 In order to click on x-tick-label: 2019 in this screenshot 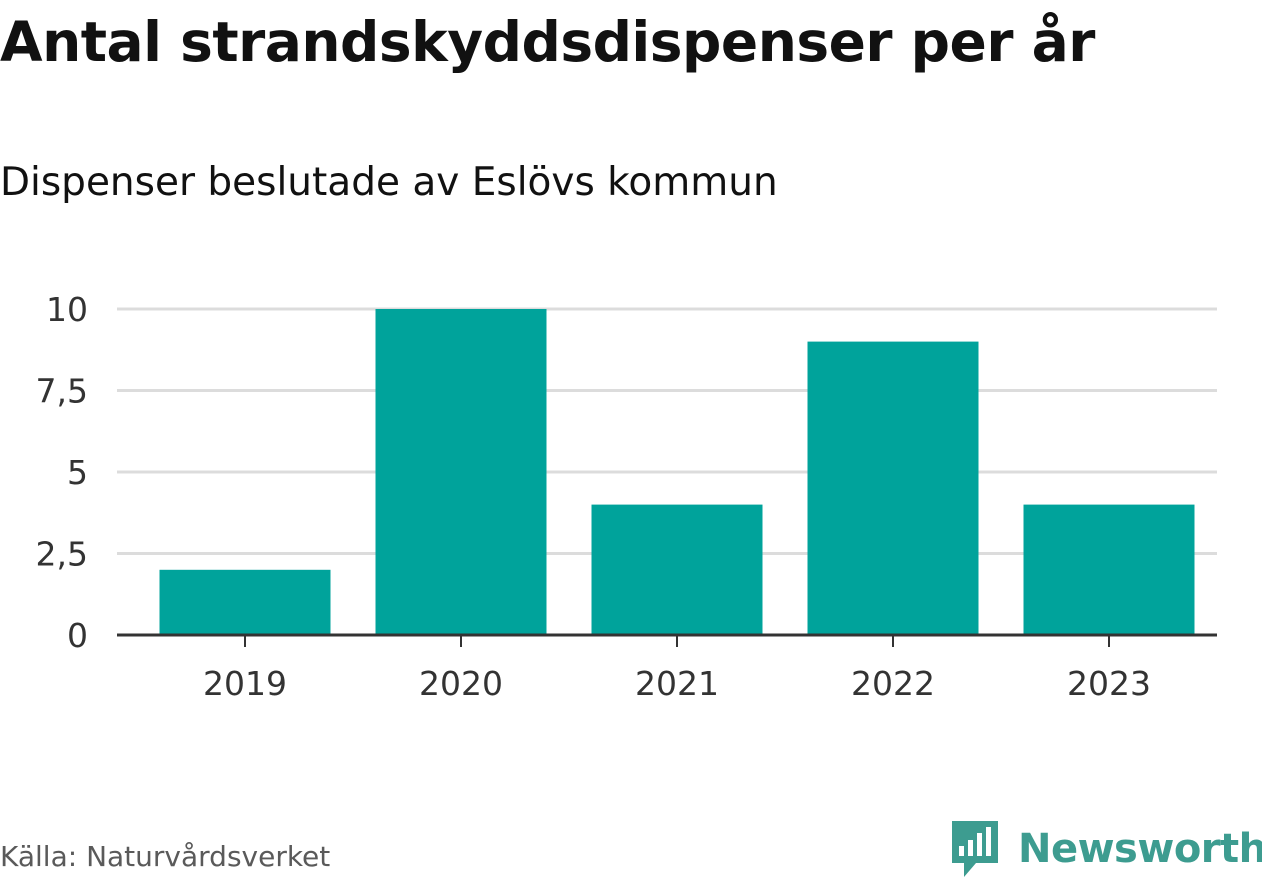, I will do `click(245, 683)`.